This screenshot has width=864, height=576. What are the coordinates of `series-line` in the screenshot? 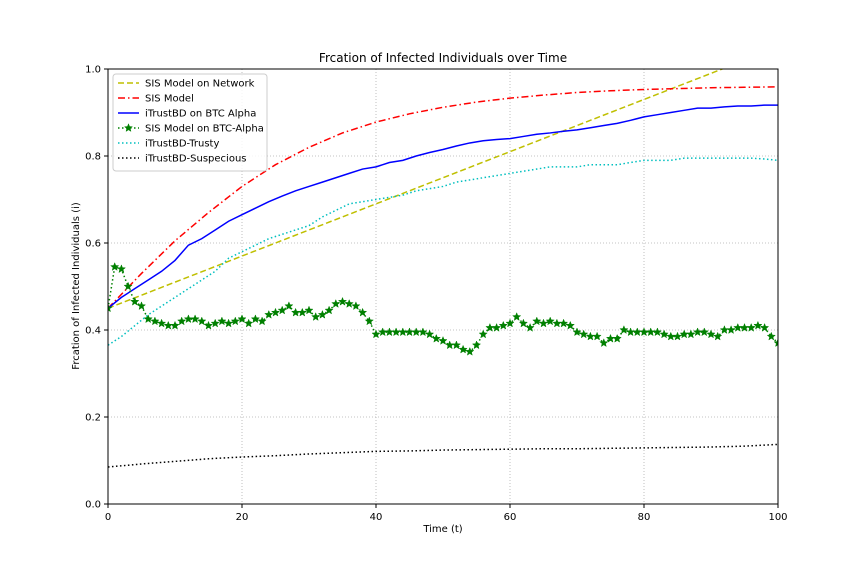 It's located at (443, 455).